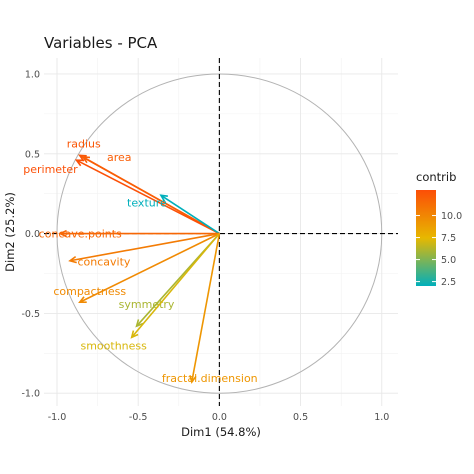  What do you see at coordinates (144, 247) in the screenshot?
I see `arrow-concavity` at bounding box center [144, 247].